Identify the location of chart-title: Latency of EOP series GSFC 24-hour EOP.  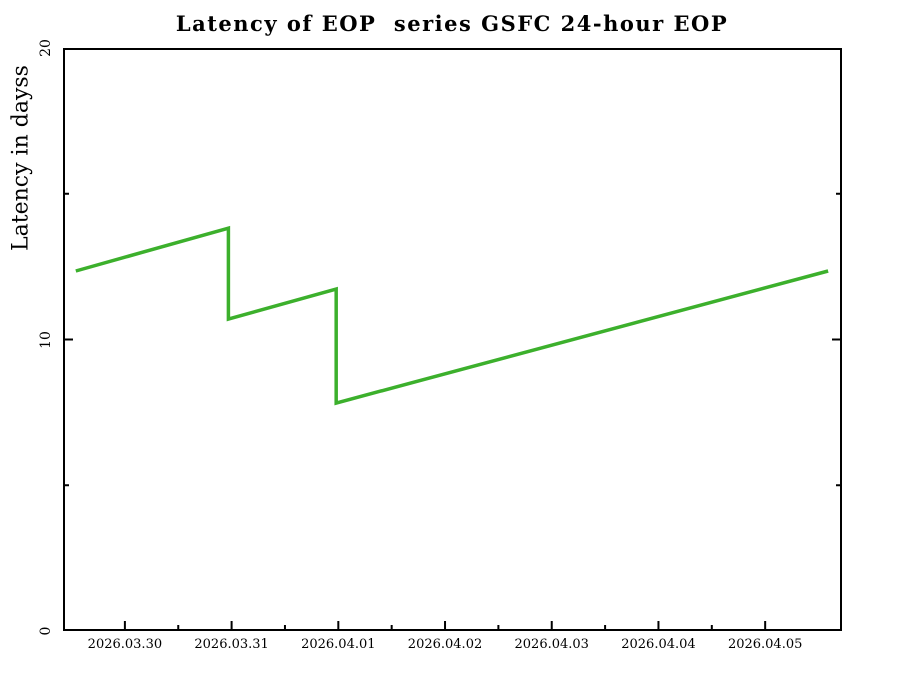
(452, 23).